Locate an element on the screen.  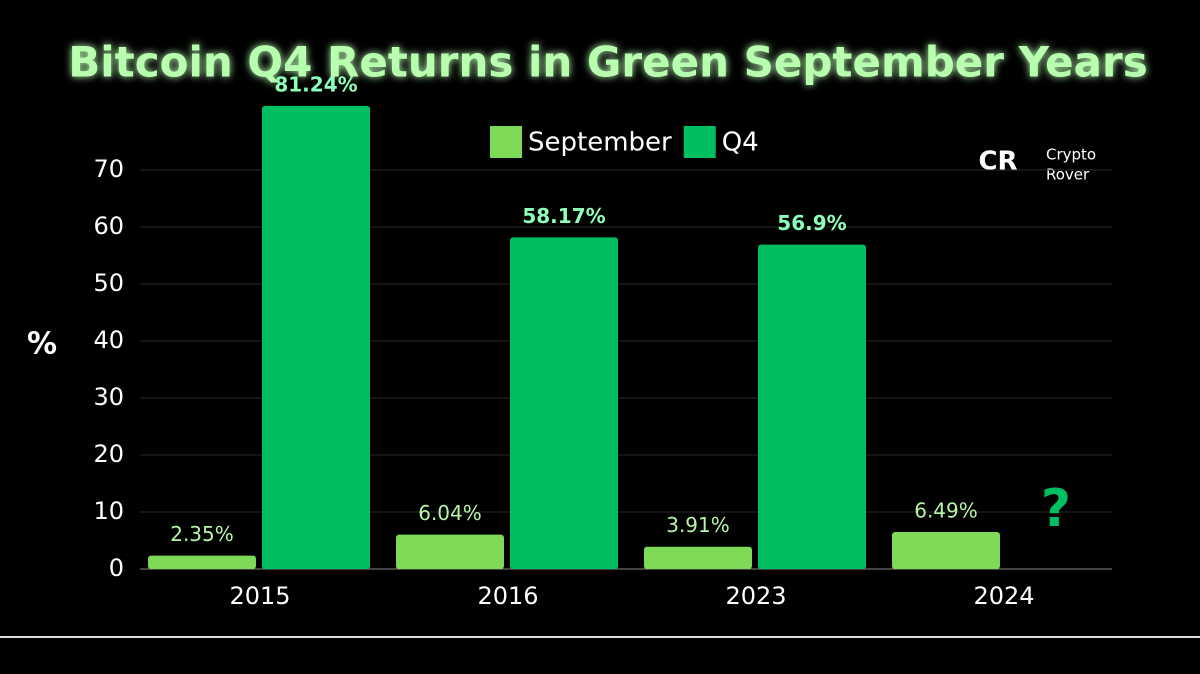
watermark-text: Crypto is located at coordinates (1071, 155).